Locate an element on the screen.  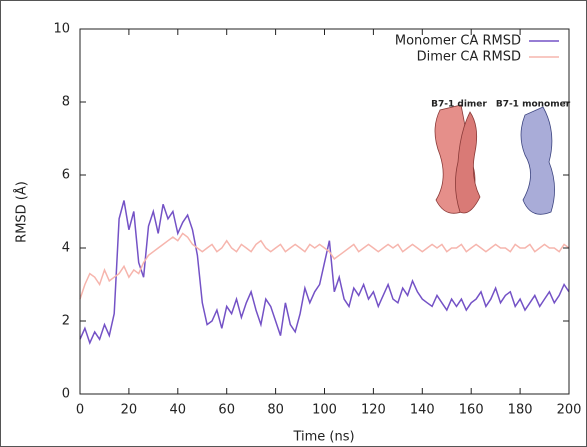
y-tick-label: 8 is located at coordinates (66, 102).